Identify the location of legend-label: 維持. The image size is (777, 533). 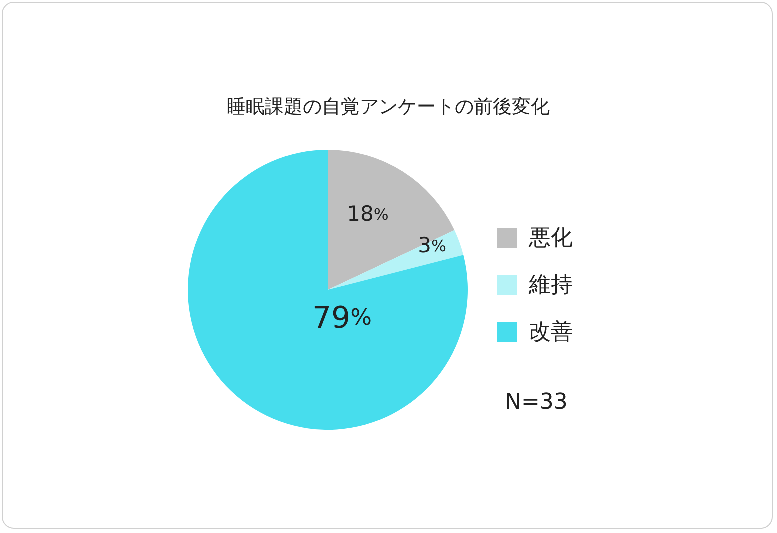
(551, 286).